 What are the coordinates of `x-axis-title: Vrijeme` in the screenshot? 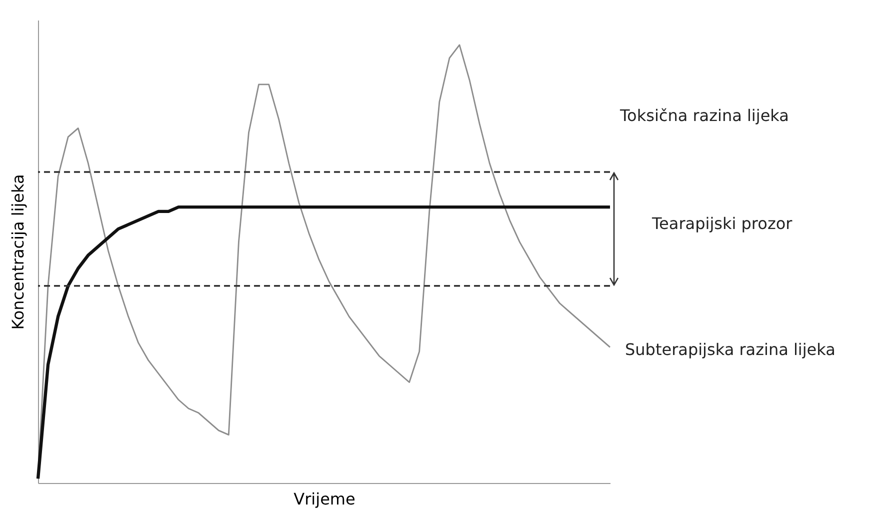 It's located at (325, 499).